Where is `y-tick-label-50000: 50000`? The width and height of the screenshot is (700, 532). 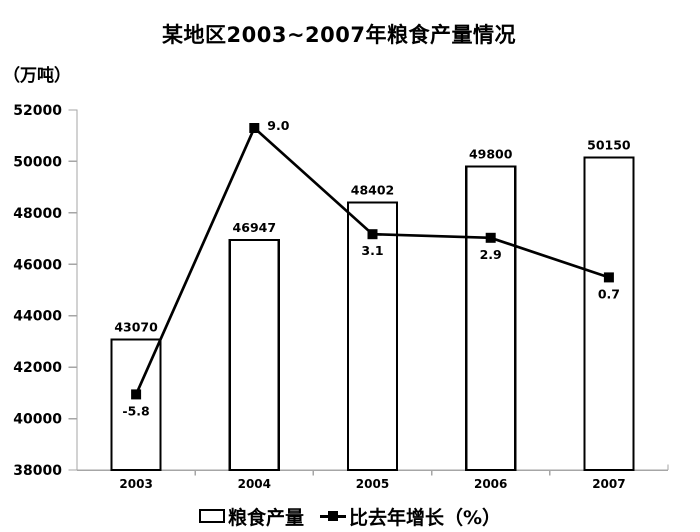 y-tick-label-50000: 50000 is located at coordinates (37, 162).